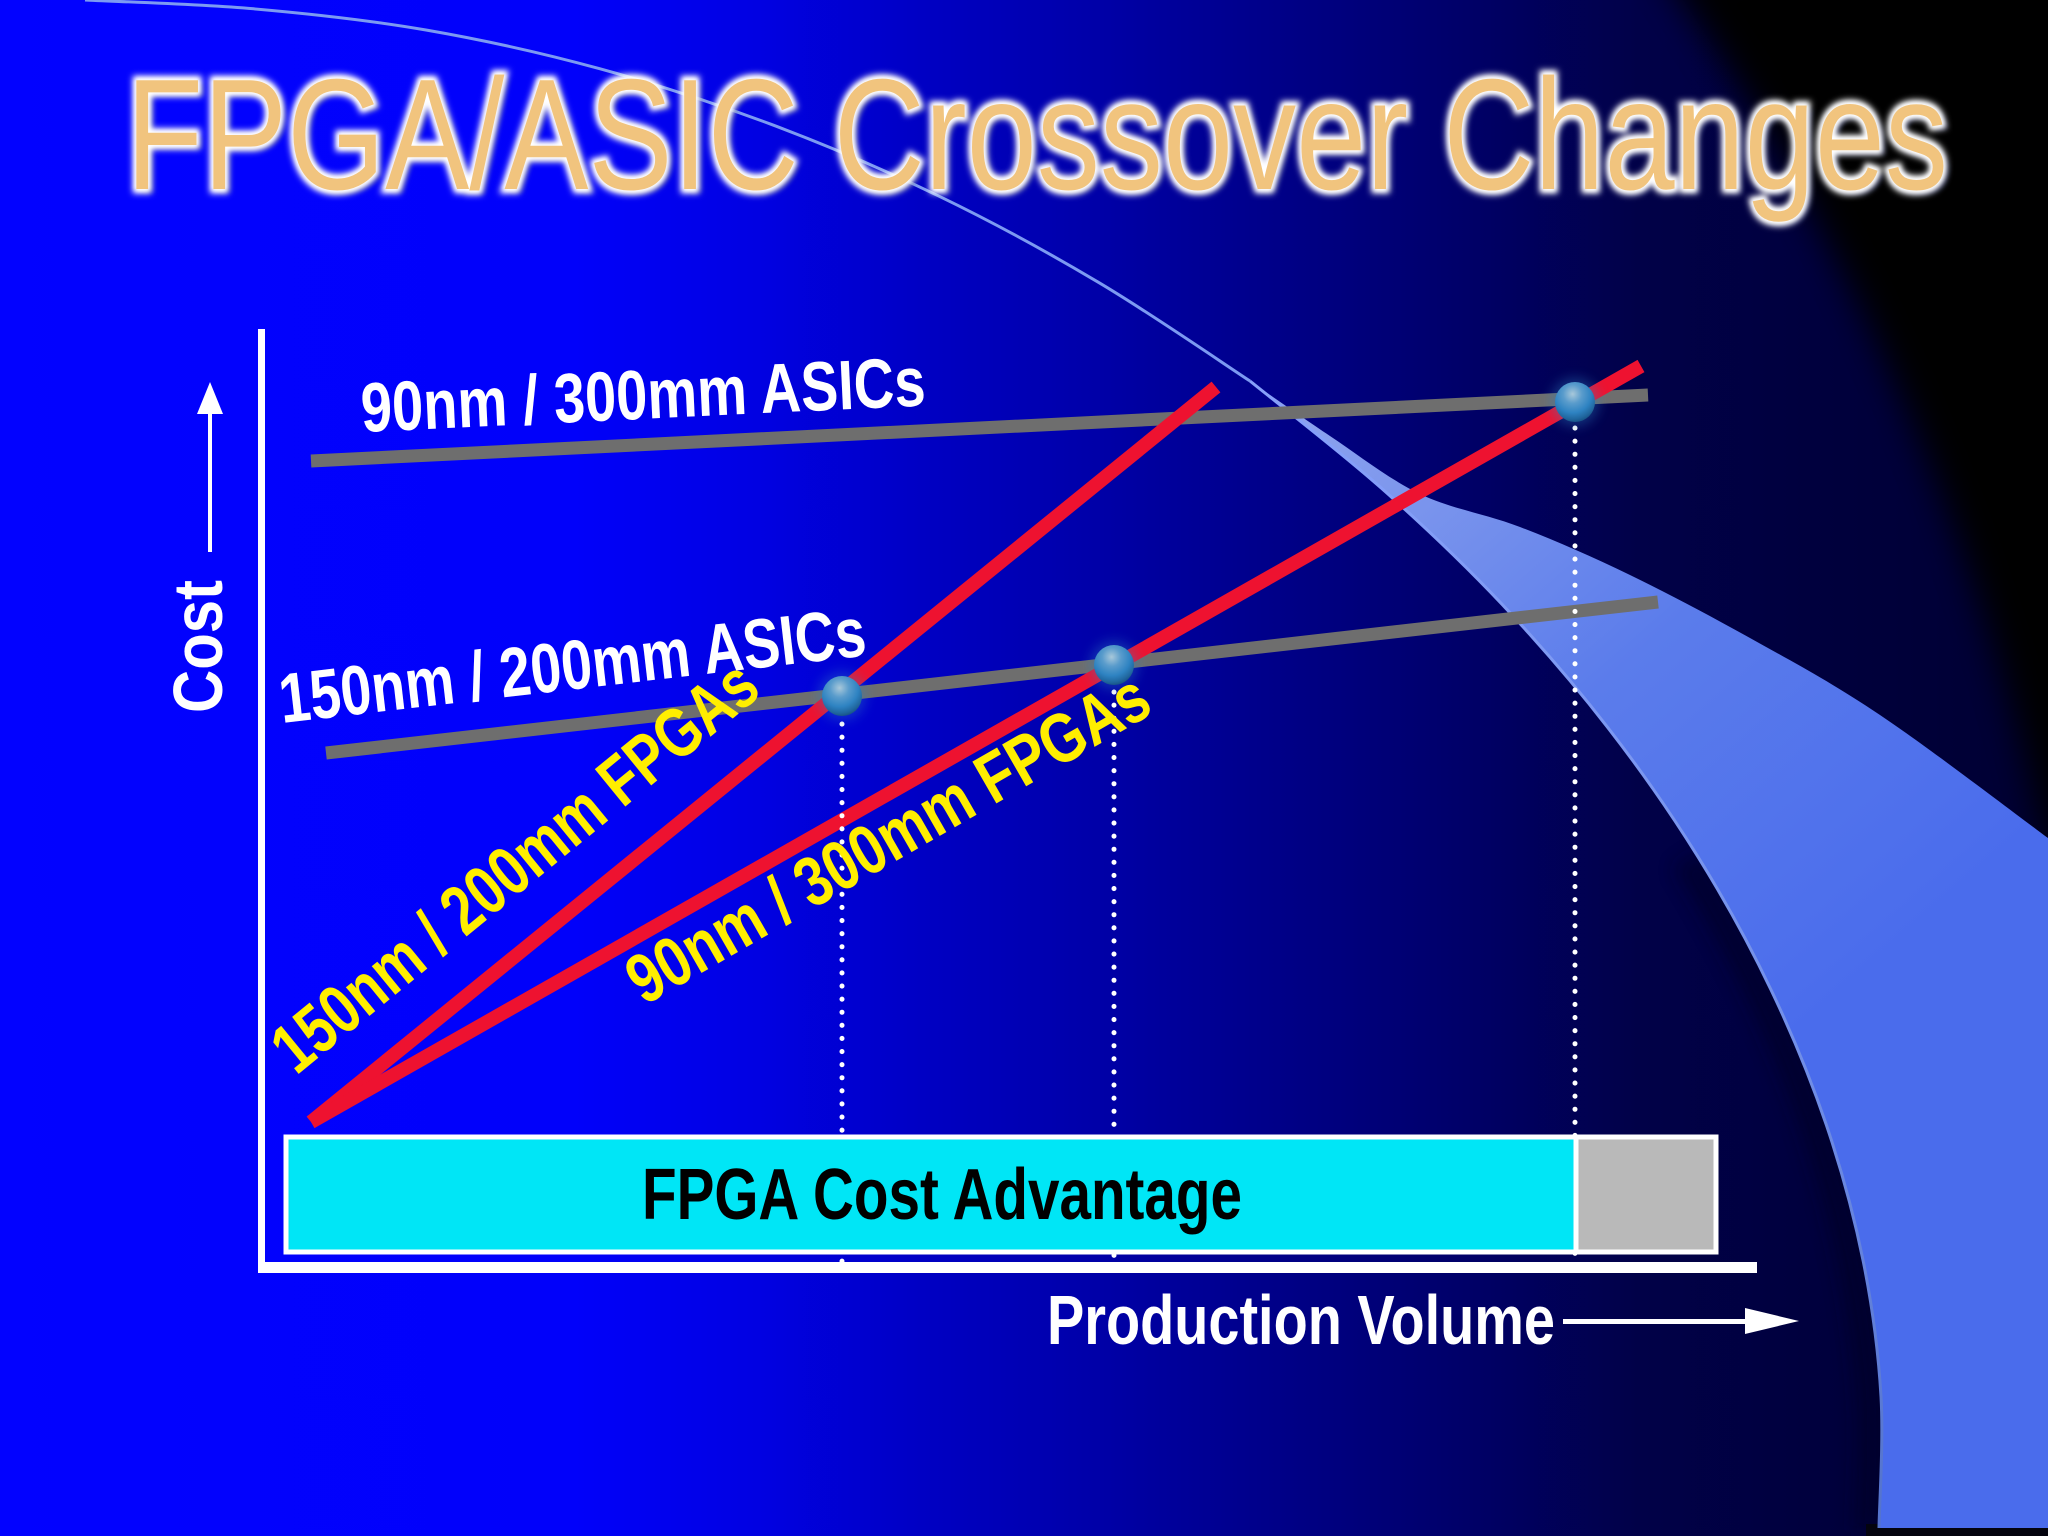 Image resolution: width=2048 pixels, height=1536 pixels. I want to click on svg-text: FPGA Cost Advantage, so click(942, 1195).